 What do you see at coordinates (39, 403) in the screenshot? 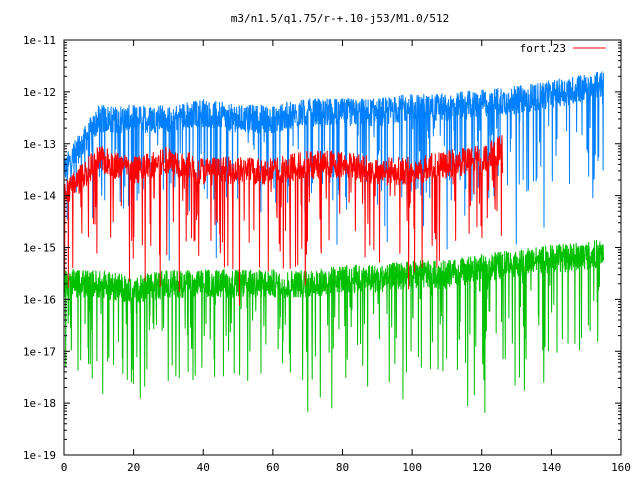
I see `y-tick-label: 1e-18` at bounding box center [39, 403].